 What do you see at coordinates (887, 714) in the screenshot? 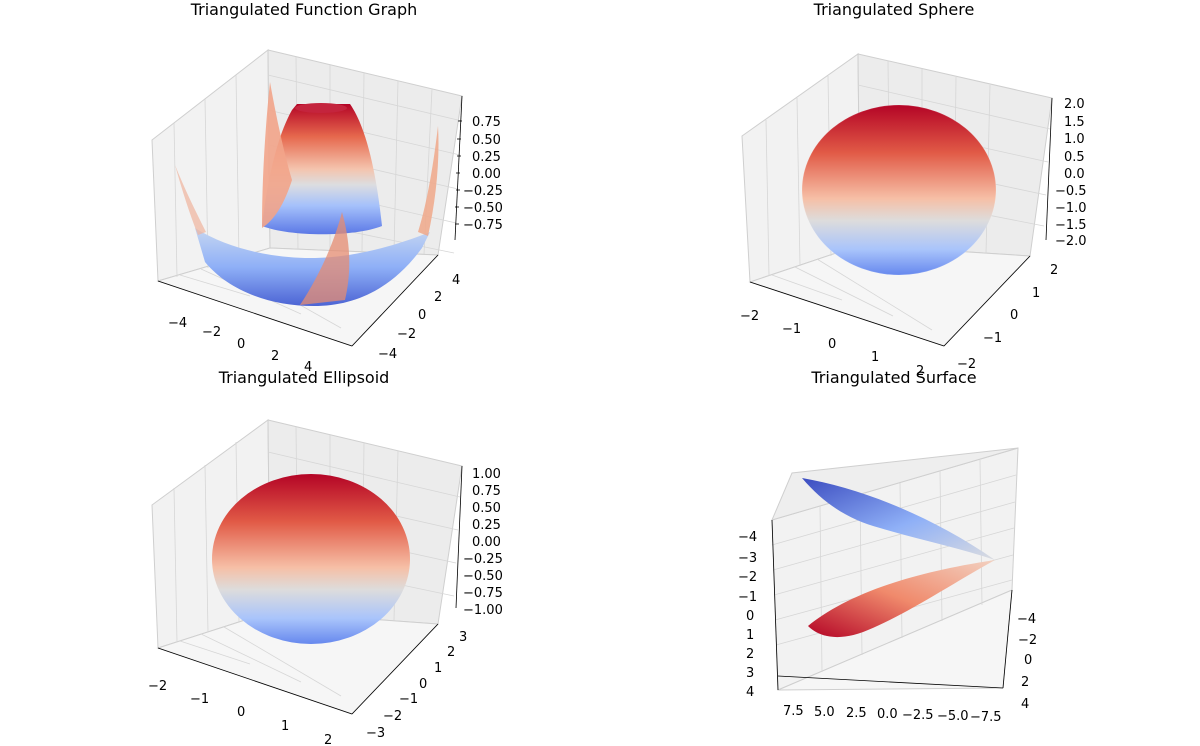
I see `x-tick-label: 0.0` at bounding box center [887, 714].